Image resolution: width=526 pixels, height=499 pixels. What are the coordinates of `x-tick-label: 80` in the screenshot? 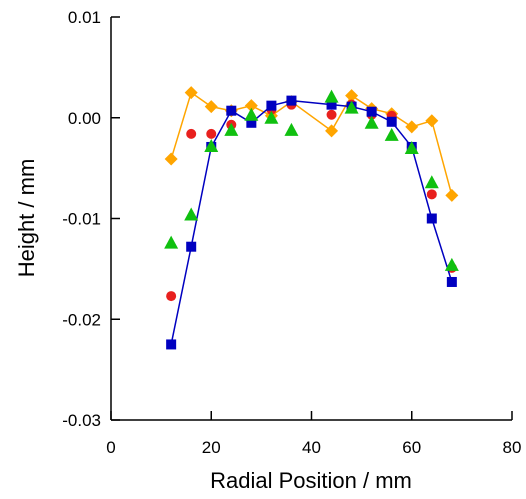 It's located at (512, 447).